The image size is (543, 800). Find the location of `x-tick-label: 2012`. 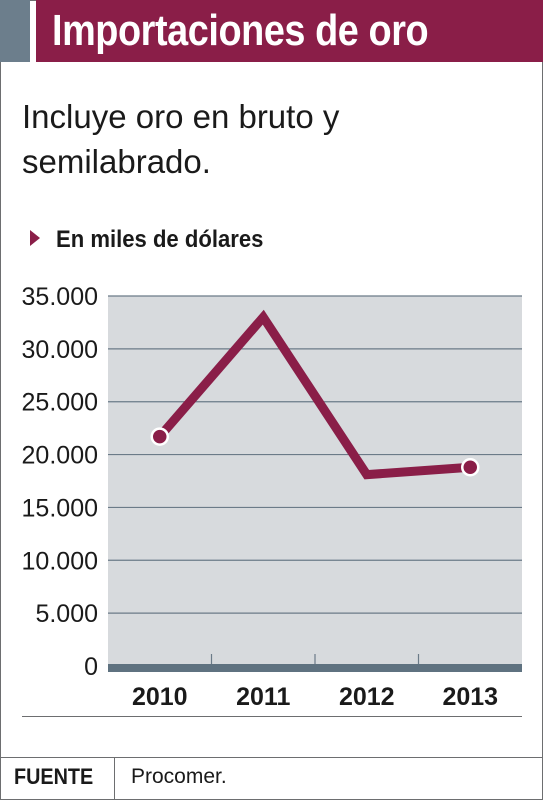

x-tick-label: 2012 is located at coordinates (367, 696).